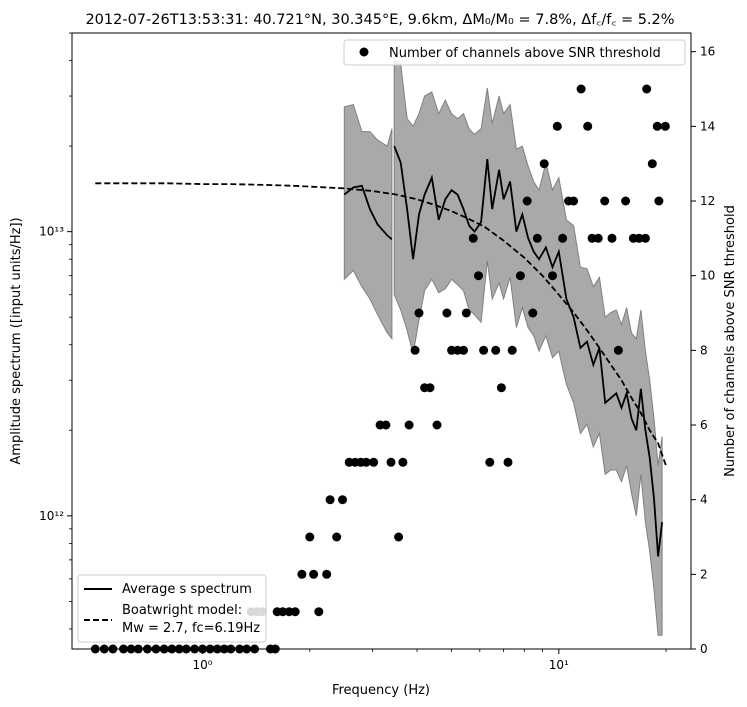  What do you see at coordinates (16, 340) in the screenshot?
I see `y-axis-left-label: Amplitude spectrum ([input units/Hz])` at bounding box center [16, 340].